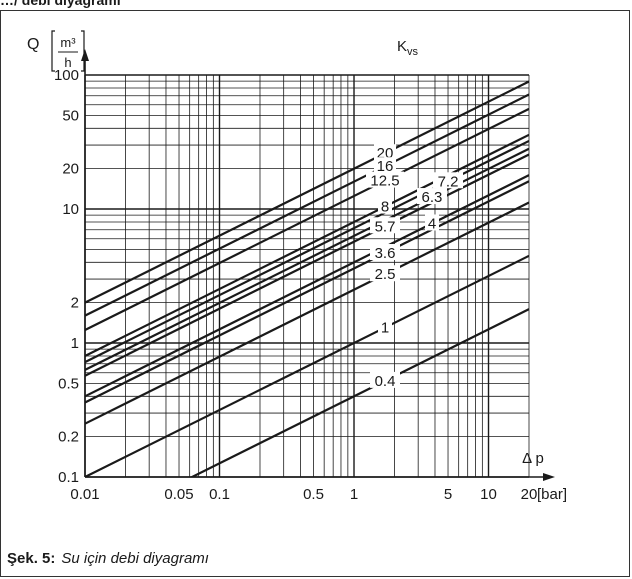  What do you see at coordinates (533, 458) in the screenshot?
I see `x-axis-label: Δ p` at bounding box center [533, 458].